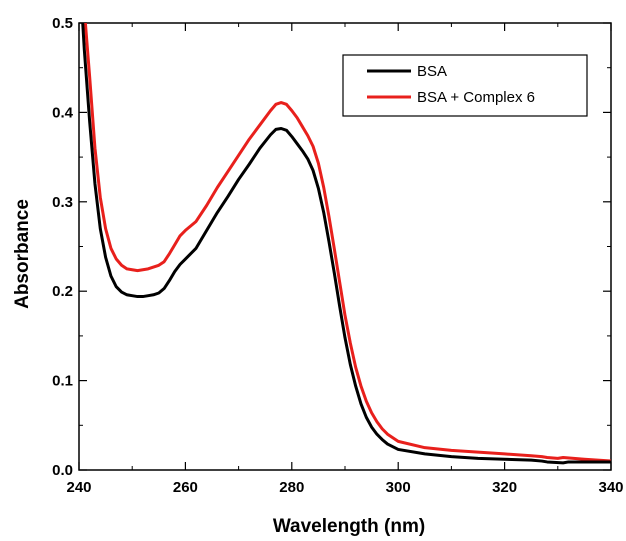 This screenshot has height=541, width=626. What do you see at coordinates (291, 487) in the screenshot?
I see `x-tick-label: 280` at bounding box center [291, 487].